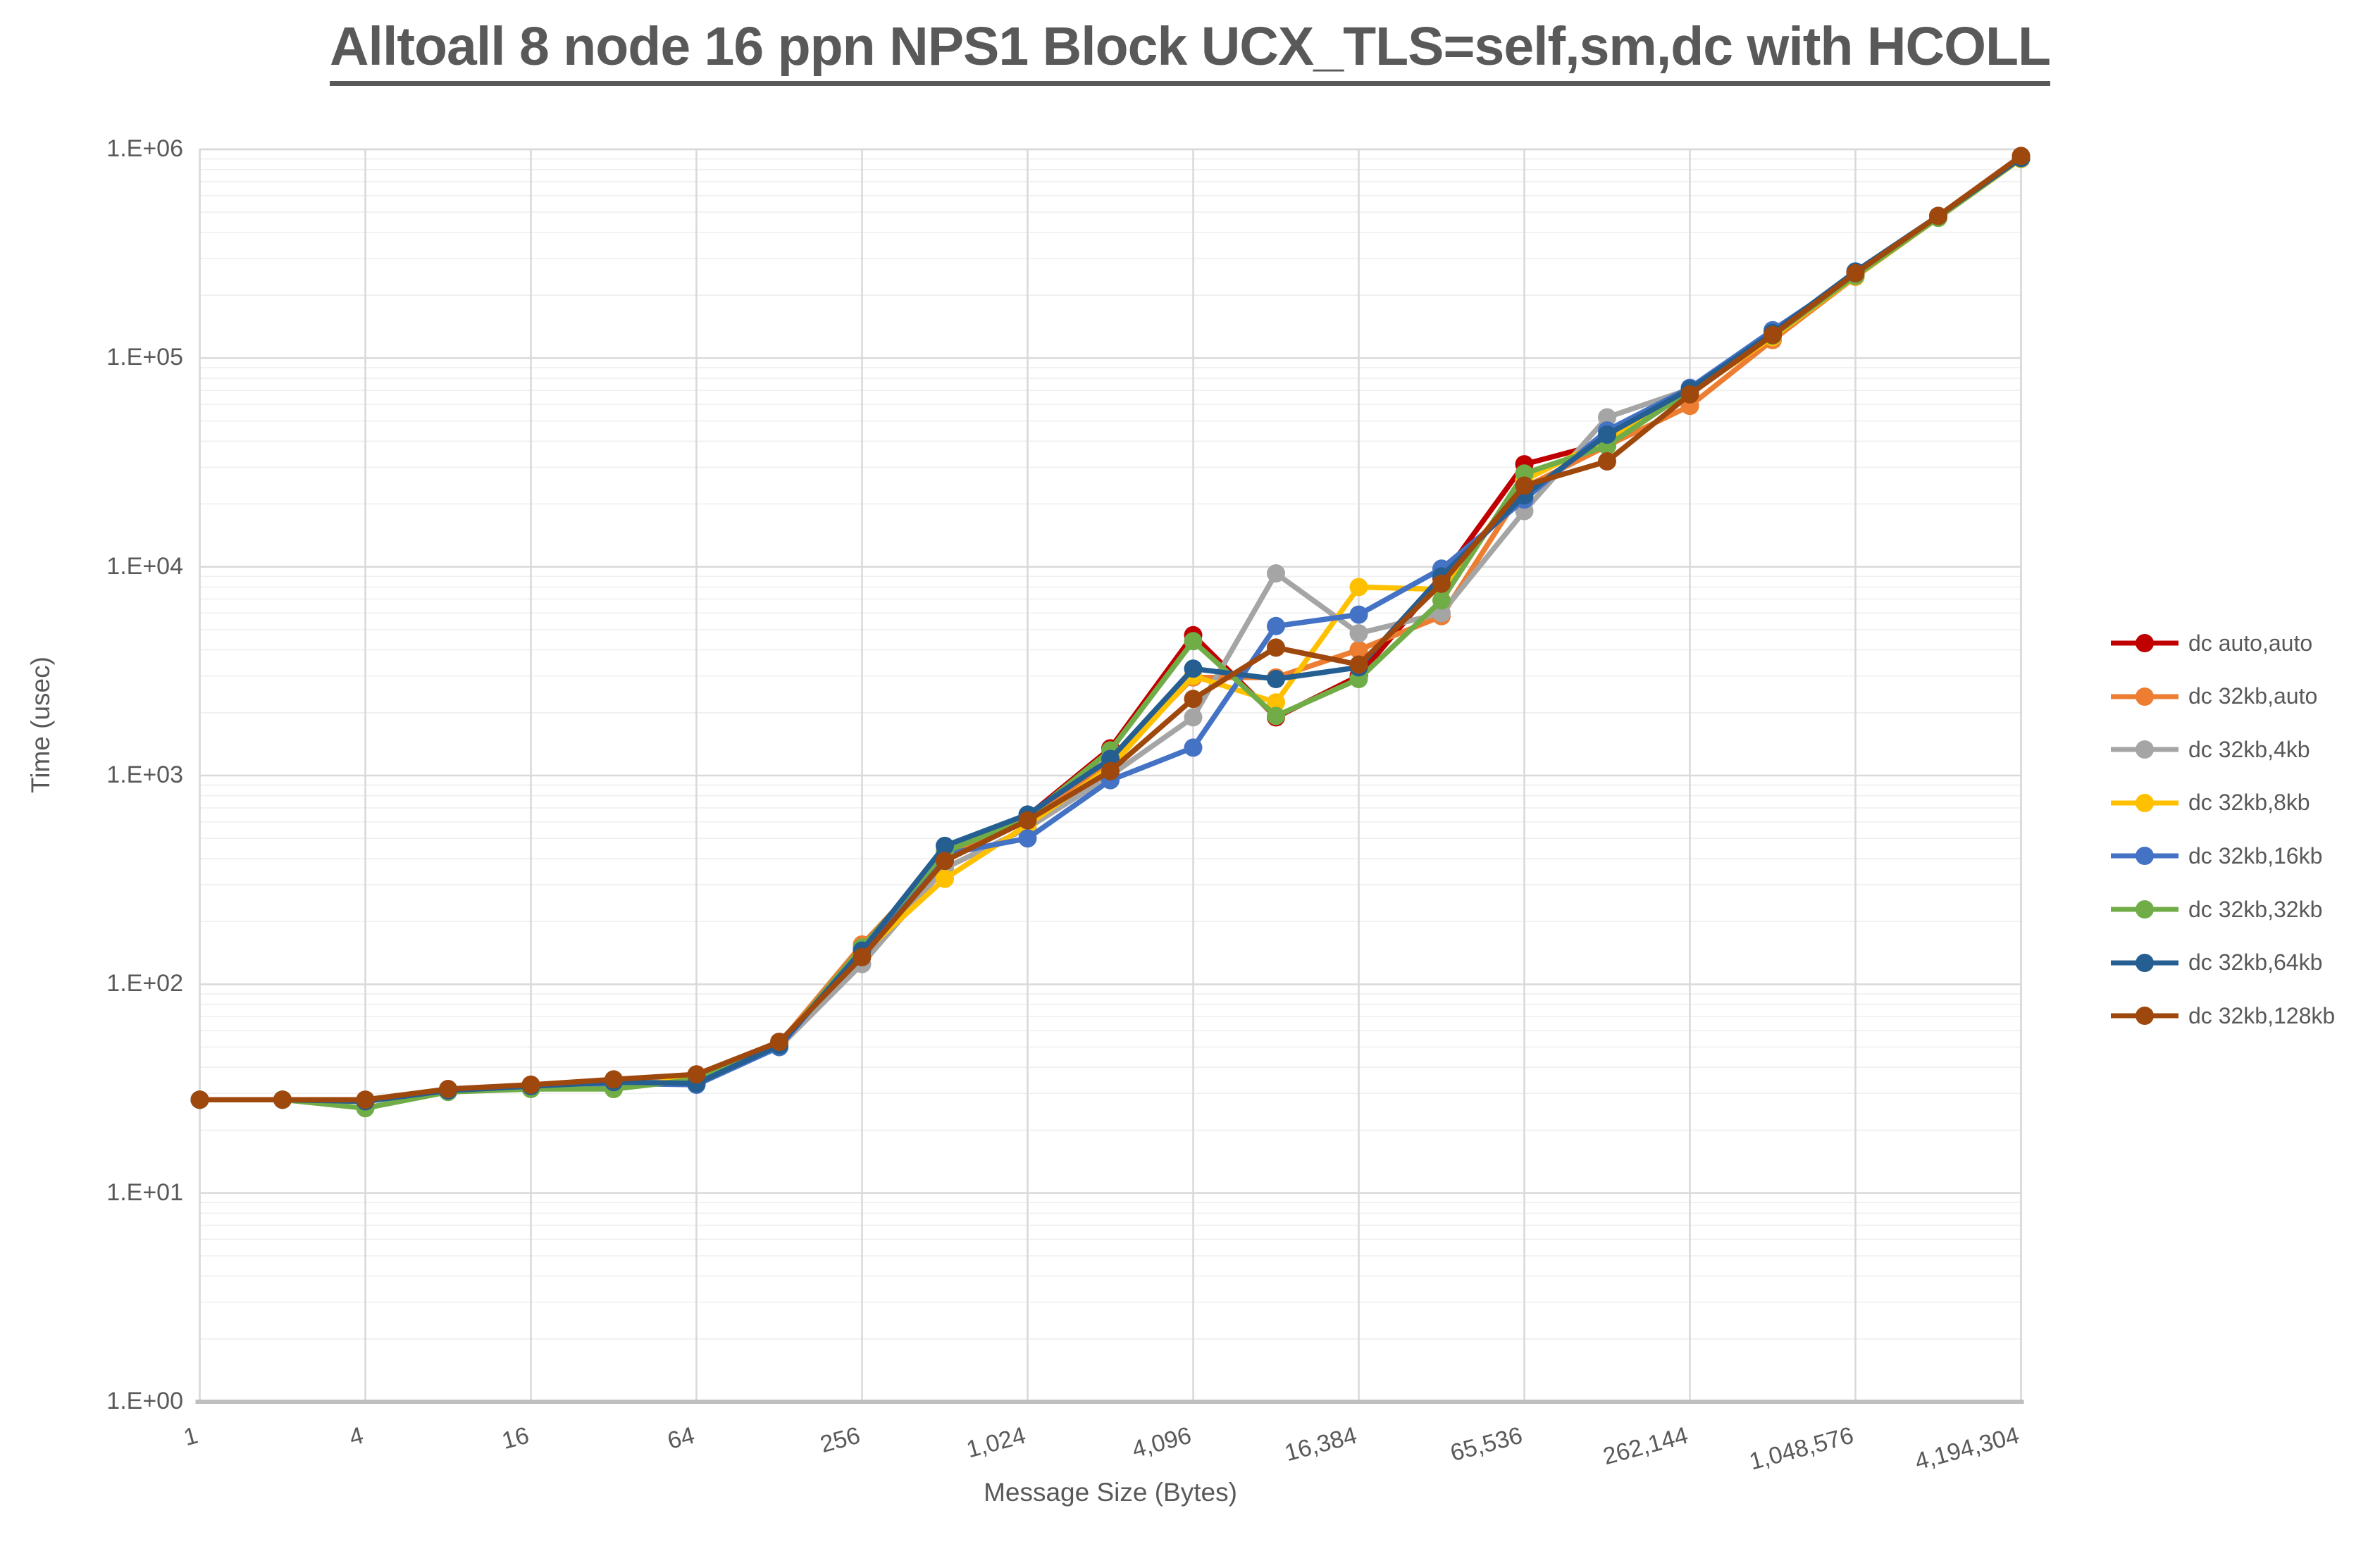  What do you see at coordinates (144, 774) in the screenshot?
I see `y-tick-label: 1.E+03` at bounding box center [144, 774].